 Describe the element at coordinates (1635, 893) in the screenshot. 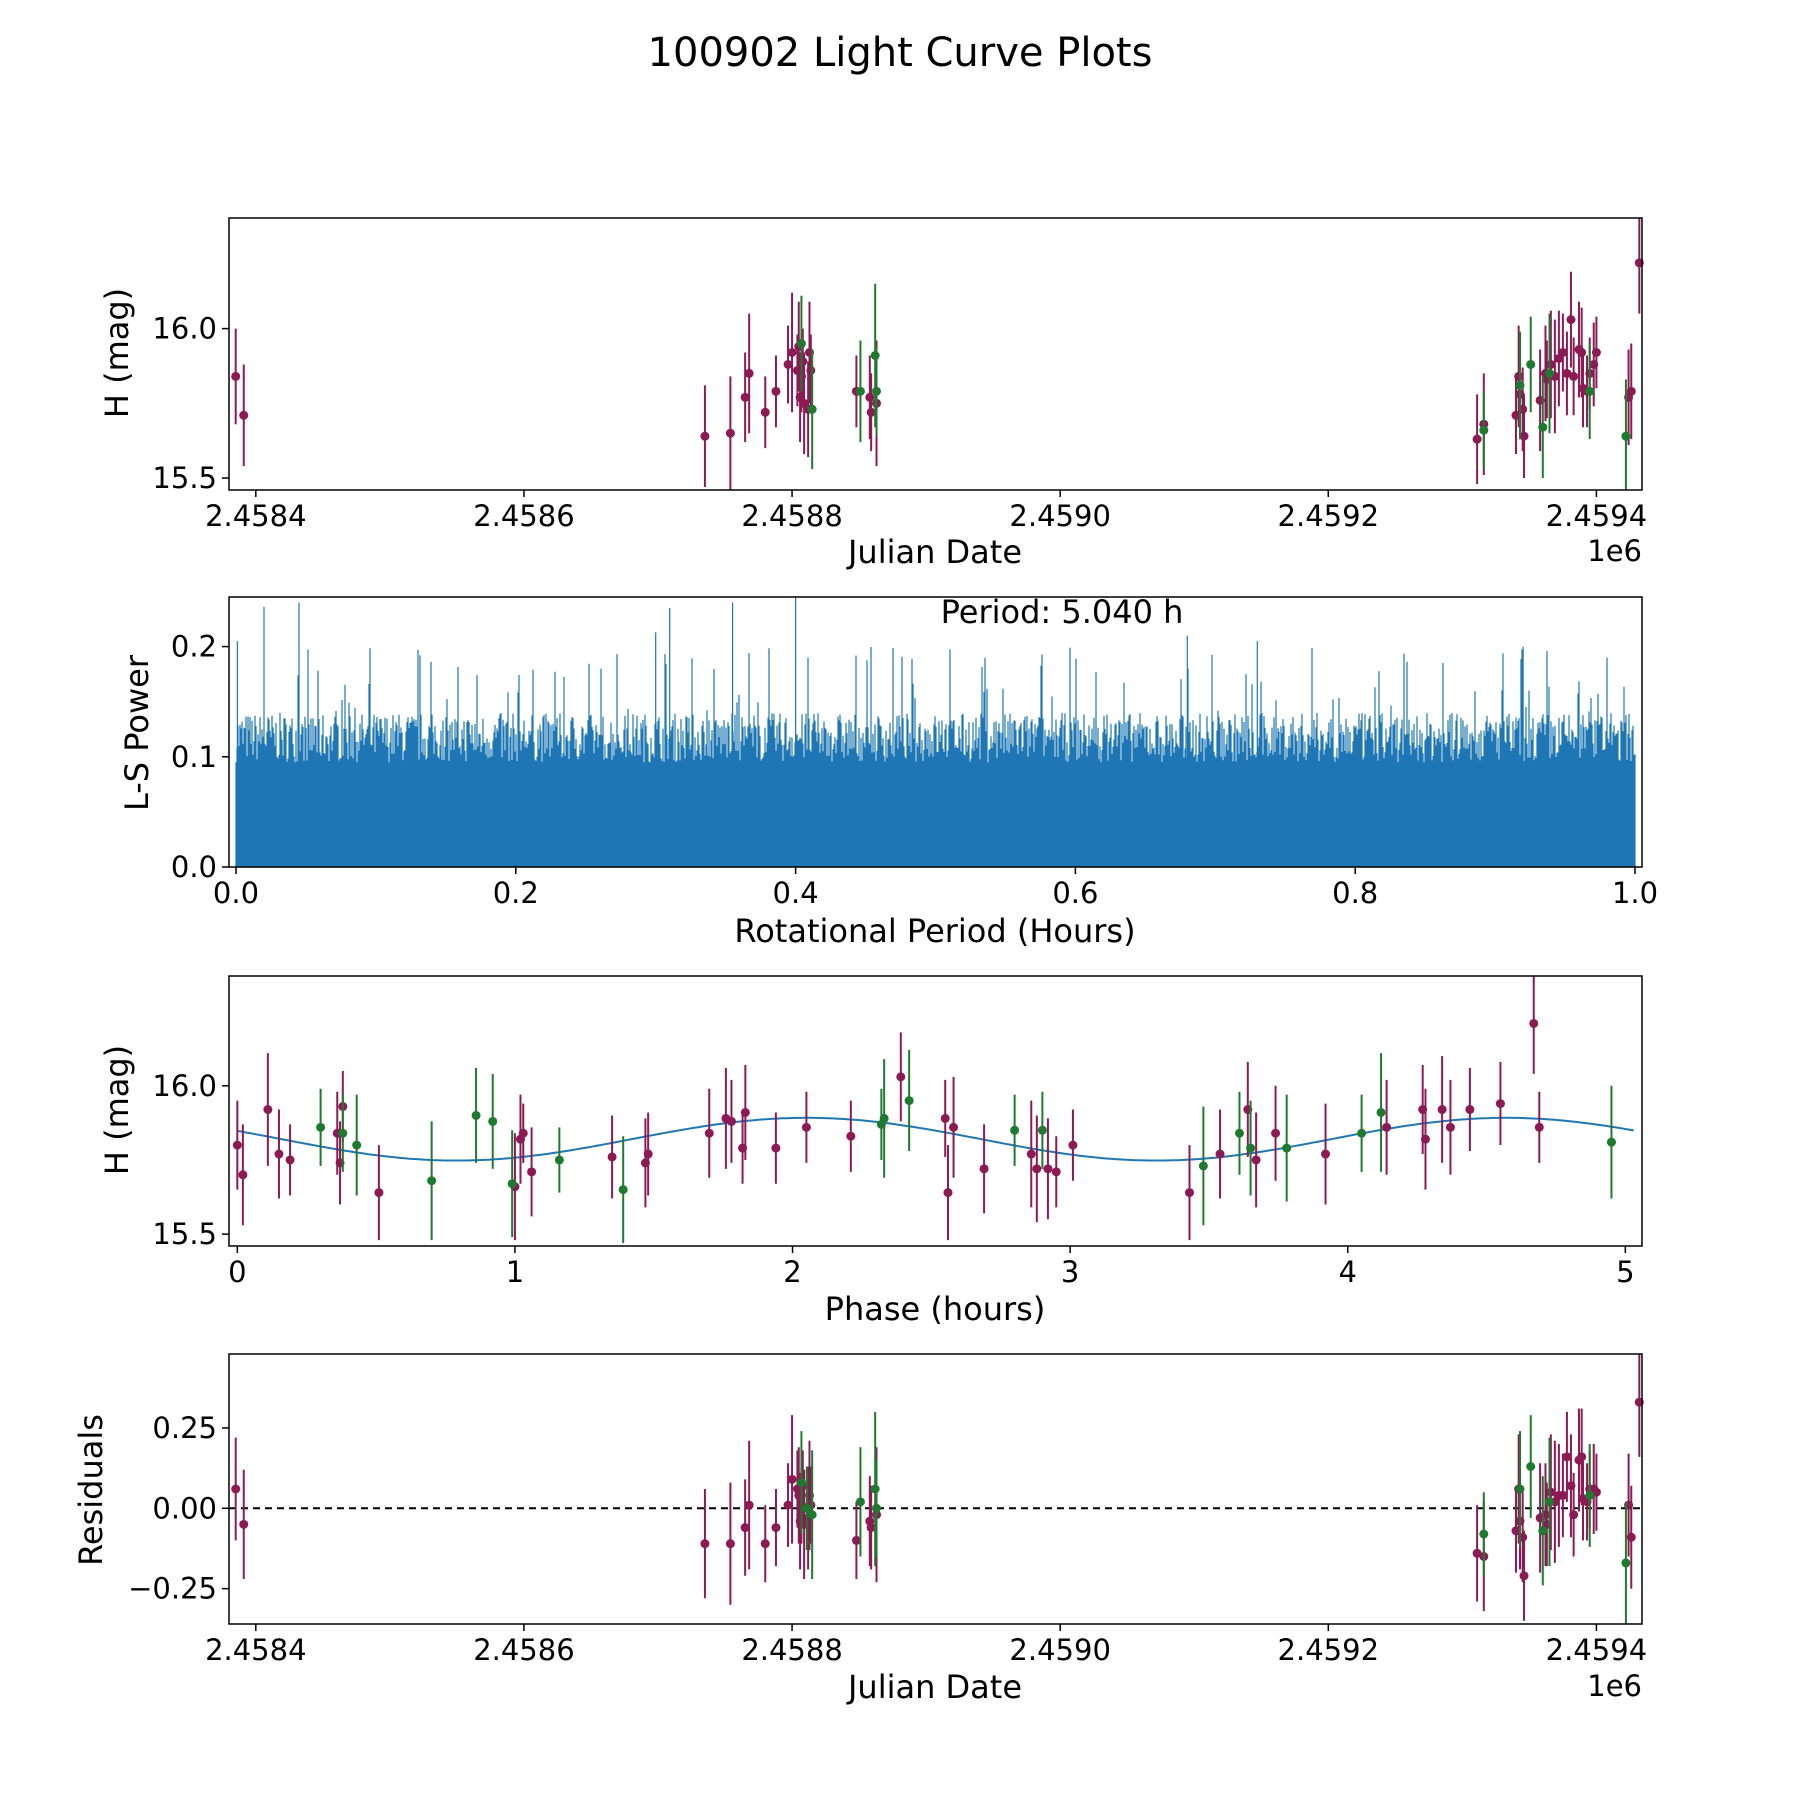

I see `periodogram-xtick-label: 1.0` at that location.